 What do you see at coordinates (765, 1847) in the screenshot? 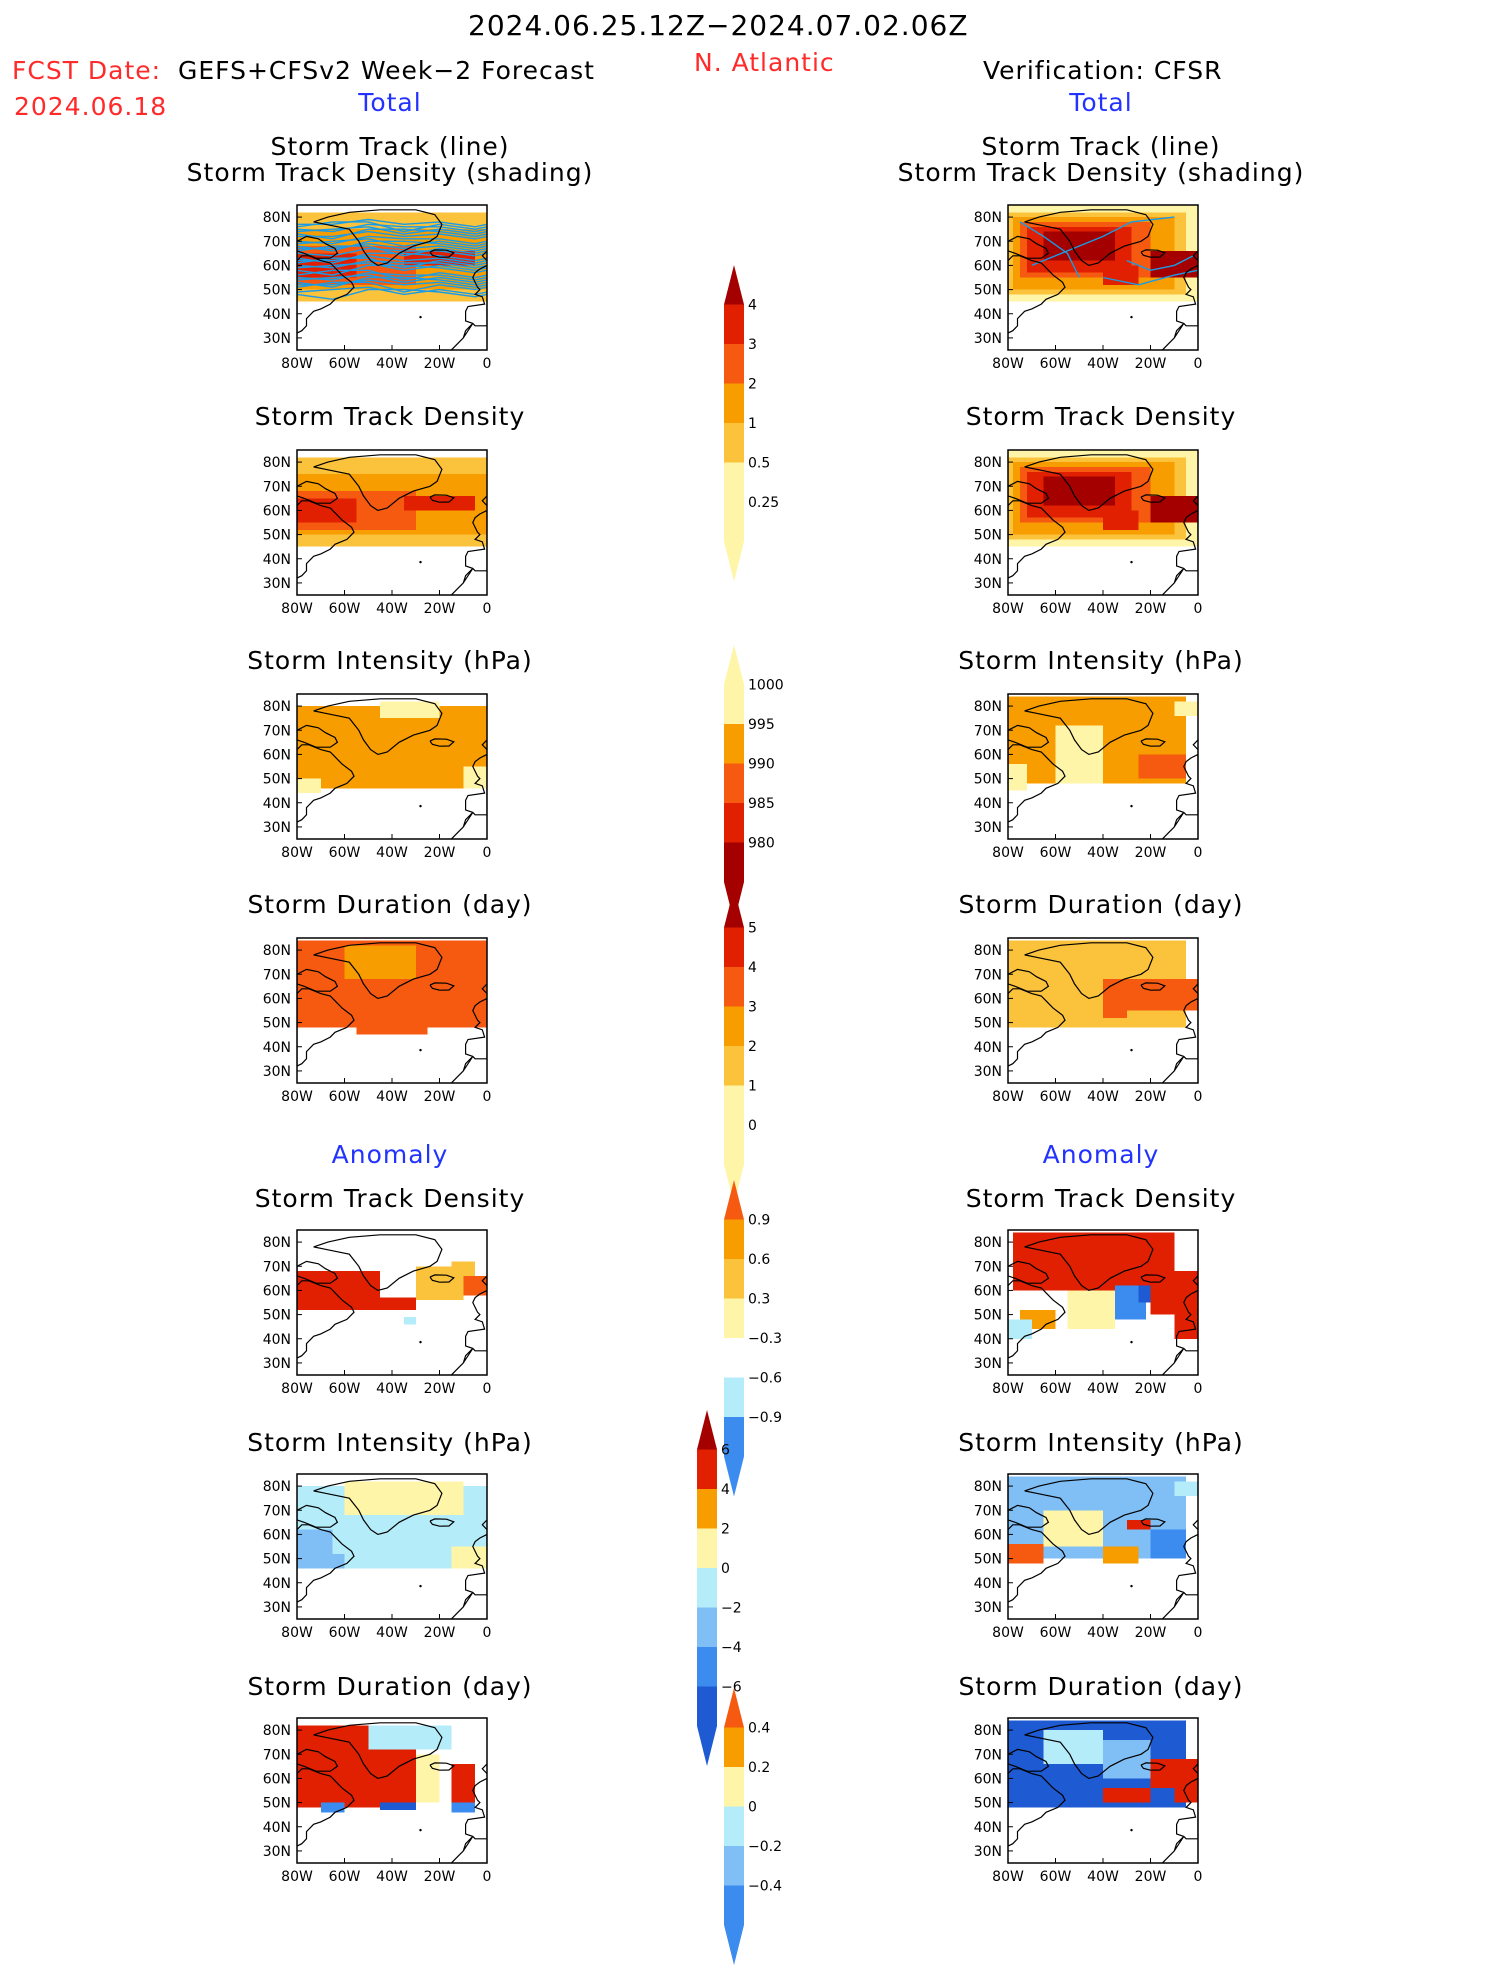
I see `svg-text: −0.2` at bounding box center [765, 1847].